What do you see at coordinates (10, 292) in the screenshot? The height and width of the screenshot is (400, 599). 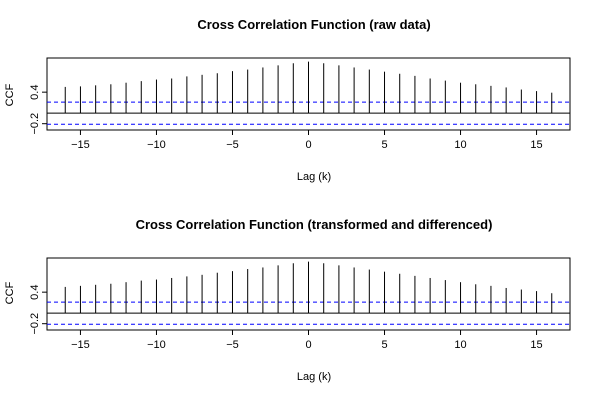 I see `y-axis-label-transformed: CCF` at bounding box center [10, 292].